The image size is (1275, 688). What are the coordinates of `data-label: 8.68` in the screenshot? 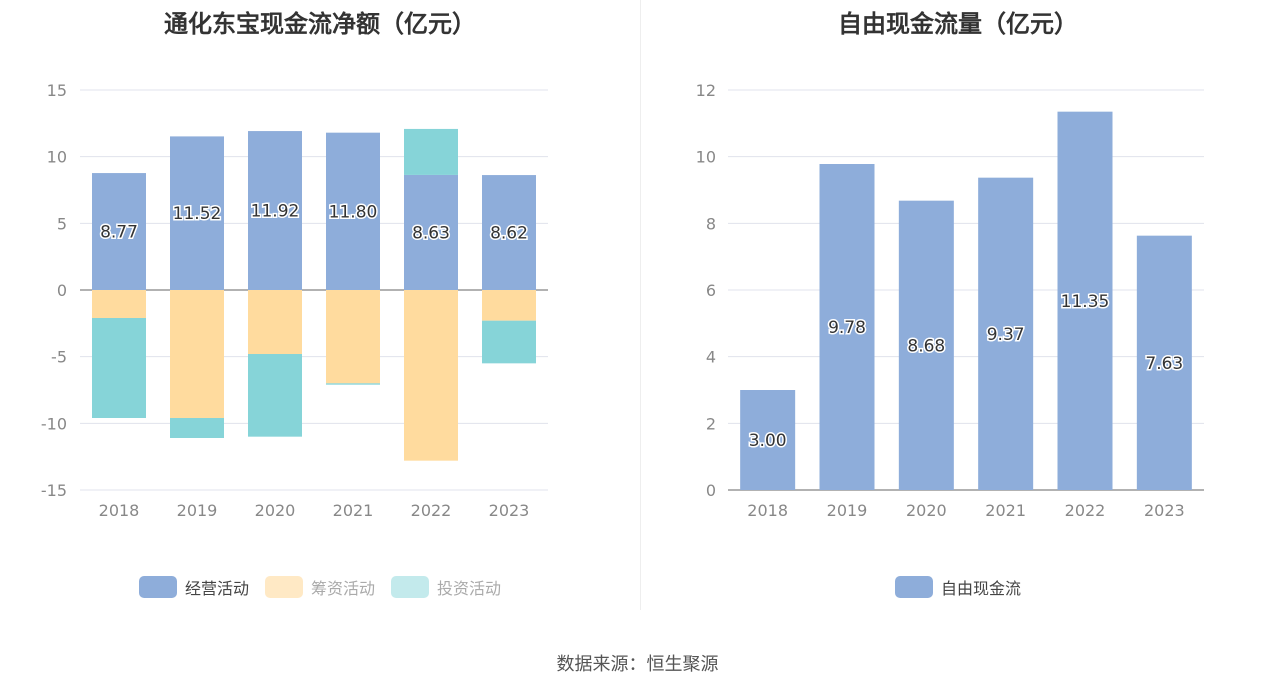 It's located at (926, 346).